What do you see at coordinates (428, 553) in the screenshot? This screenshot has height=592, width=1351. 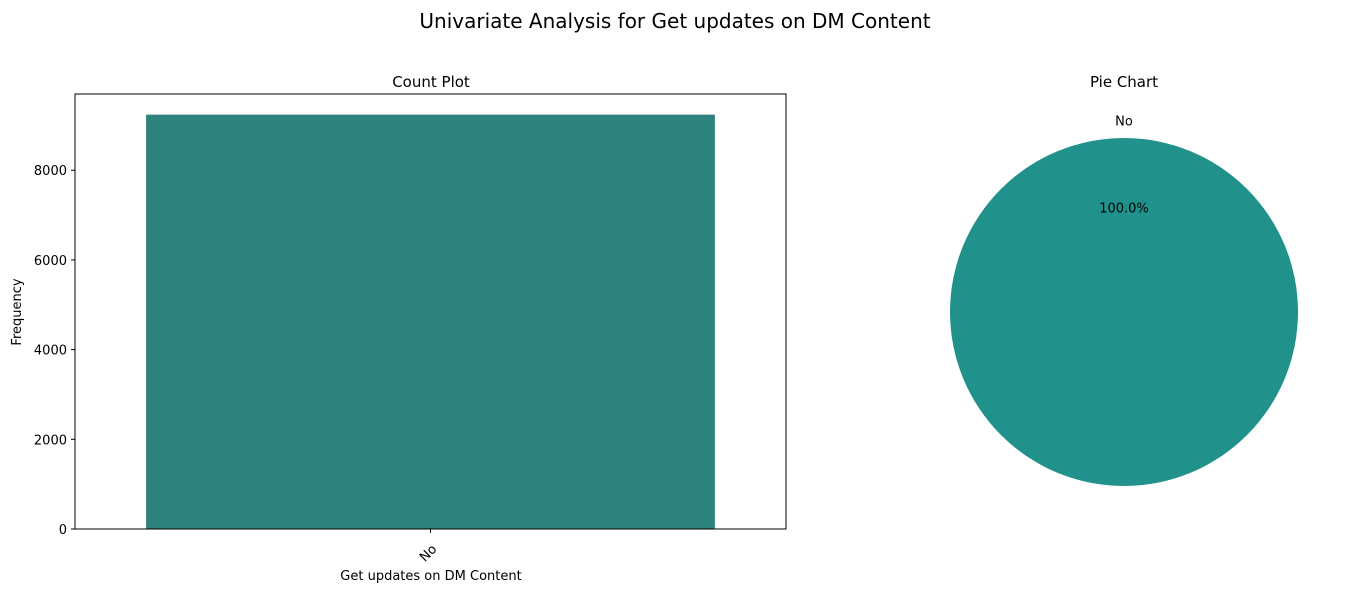 I see `x-tick-label: No` at bounding box center [428, 553].